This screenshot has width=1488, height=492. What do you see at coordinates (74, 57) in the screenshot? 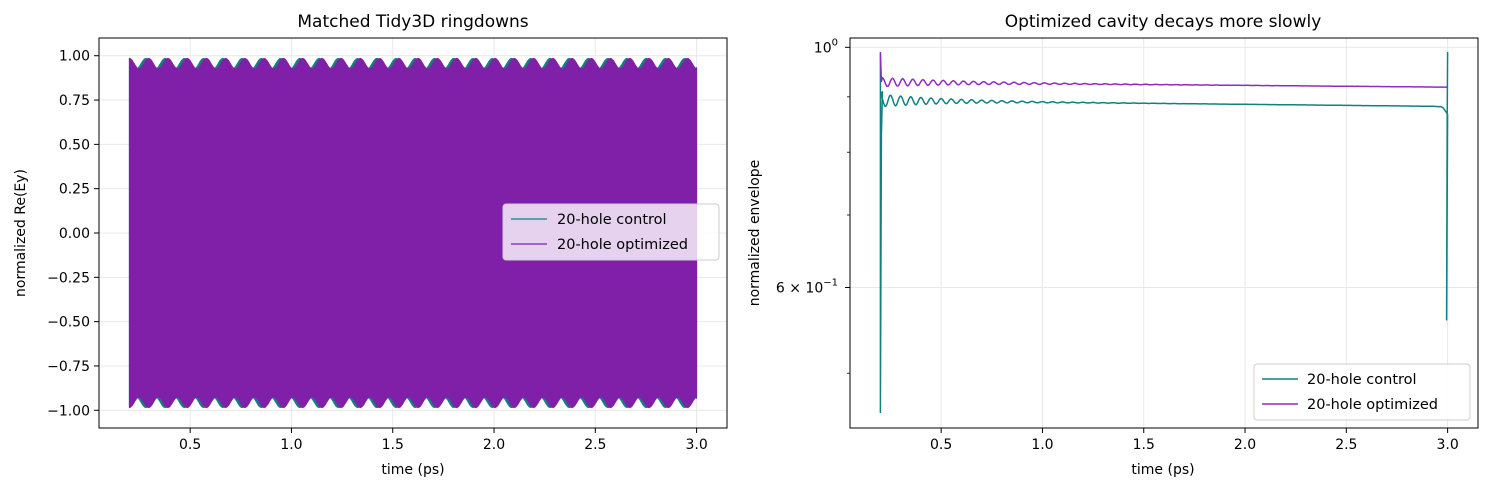
I see `left-y-tick-label: 1.00` at bounding box center [74, 57].